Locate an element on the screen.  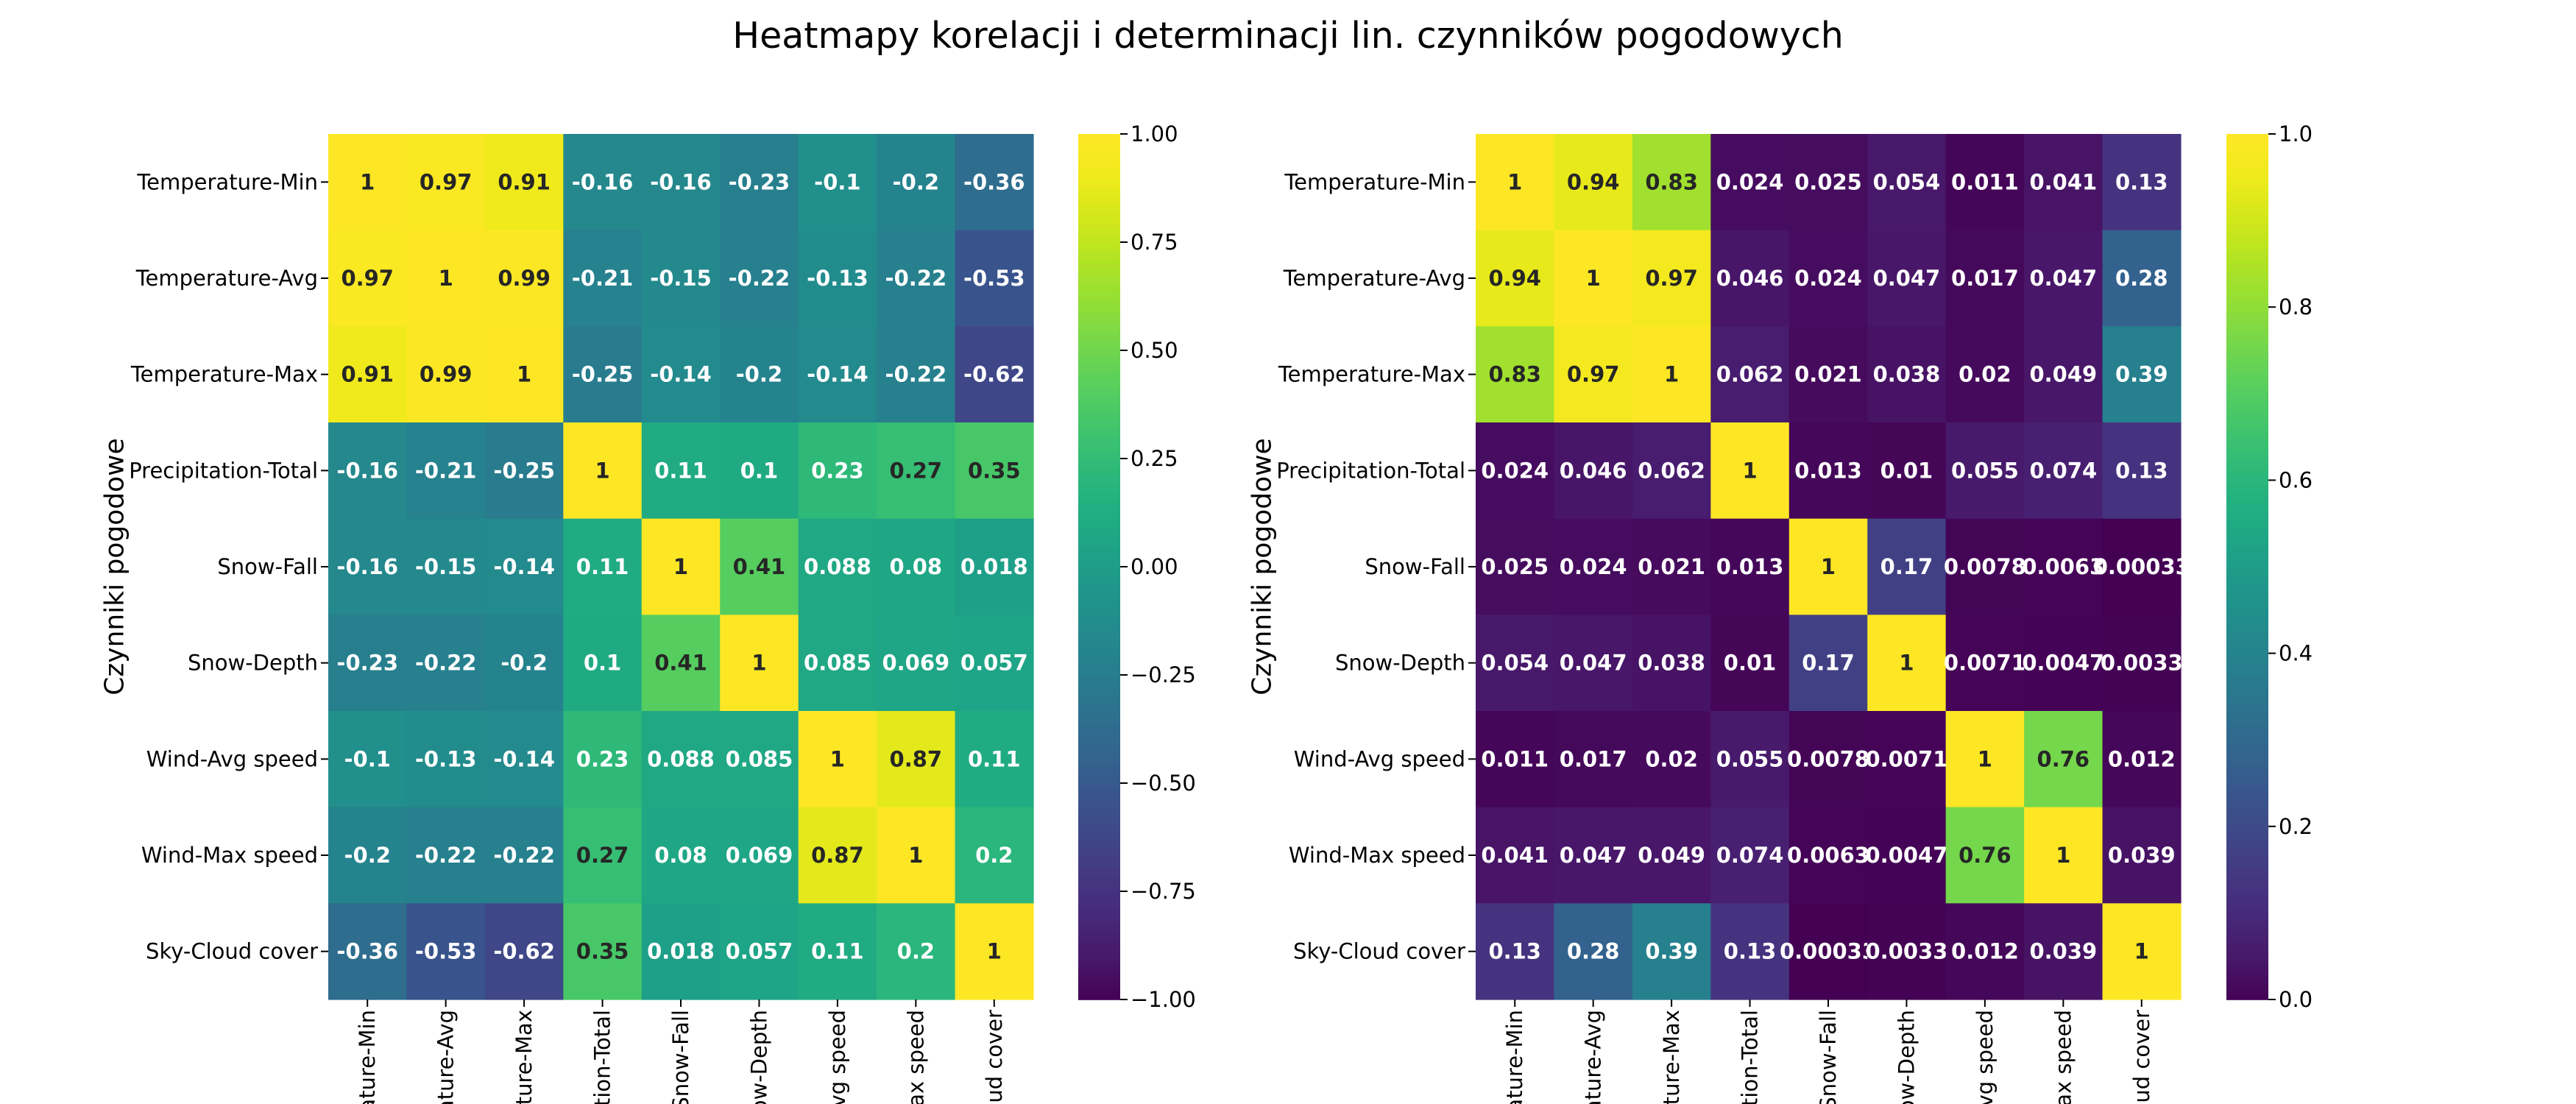
det-xtick-label: erature-Min is located at coordinates (1514, 1057).